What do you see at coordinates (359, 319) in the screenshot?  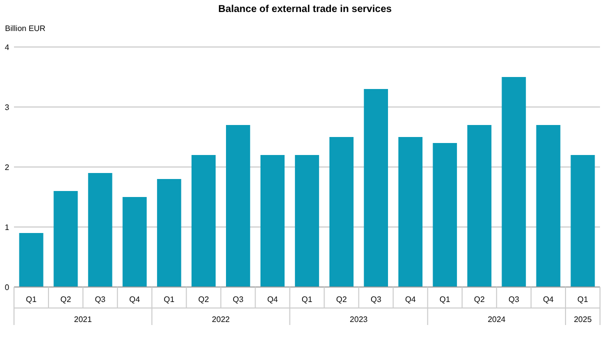 I see `text: 2023` at bounding box center [359, 319].